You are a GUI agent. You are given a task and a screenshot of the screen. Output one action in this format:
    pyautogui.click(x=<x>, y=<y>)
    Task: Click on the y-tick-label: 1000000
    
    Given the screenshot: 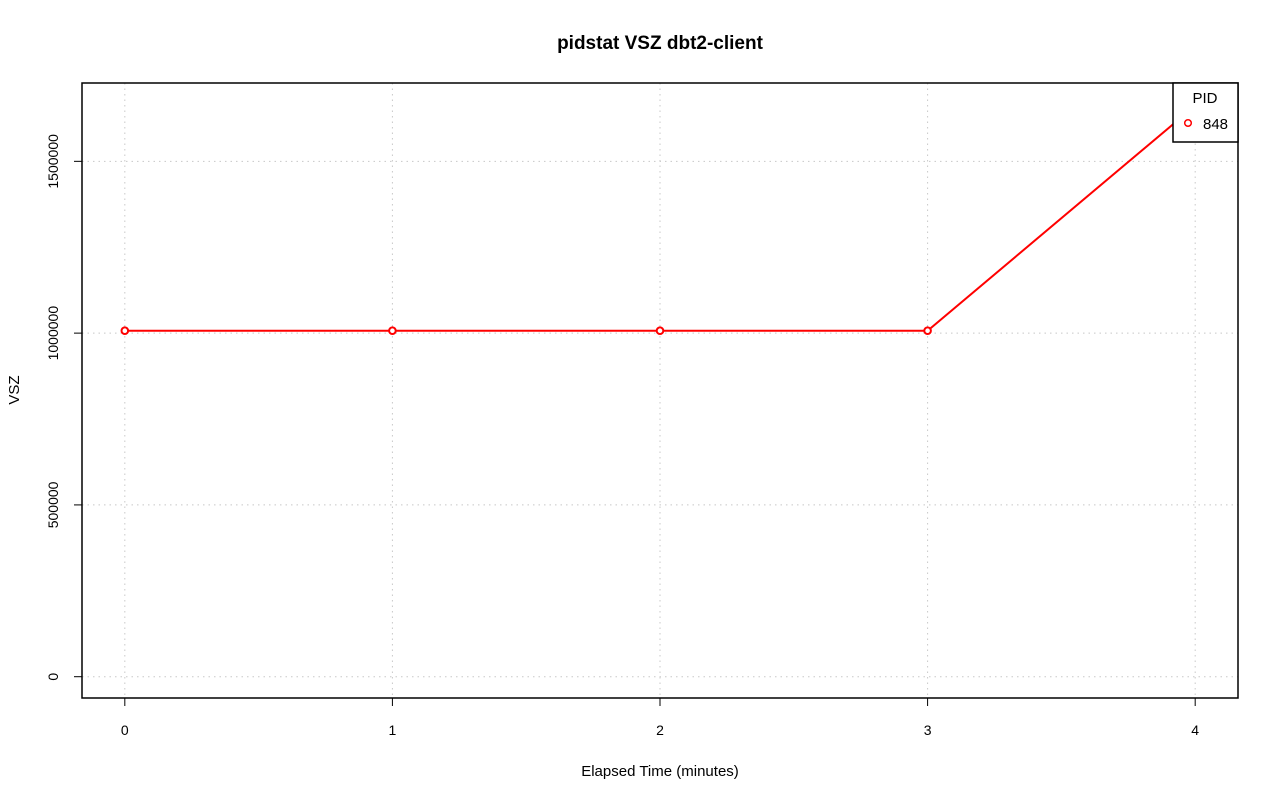 What is the action you would take?
    pyautogui.click(x=53, y=333)
    